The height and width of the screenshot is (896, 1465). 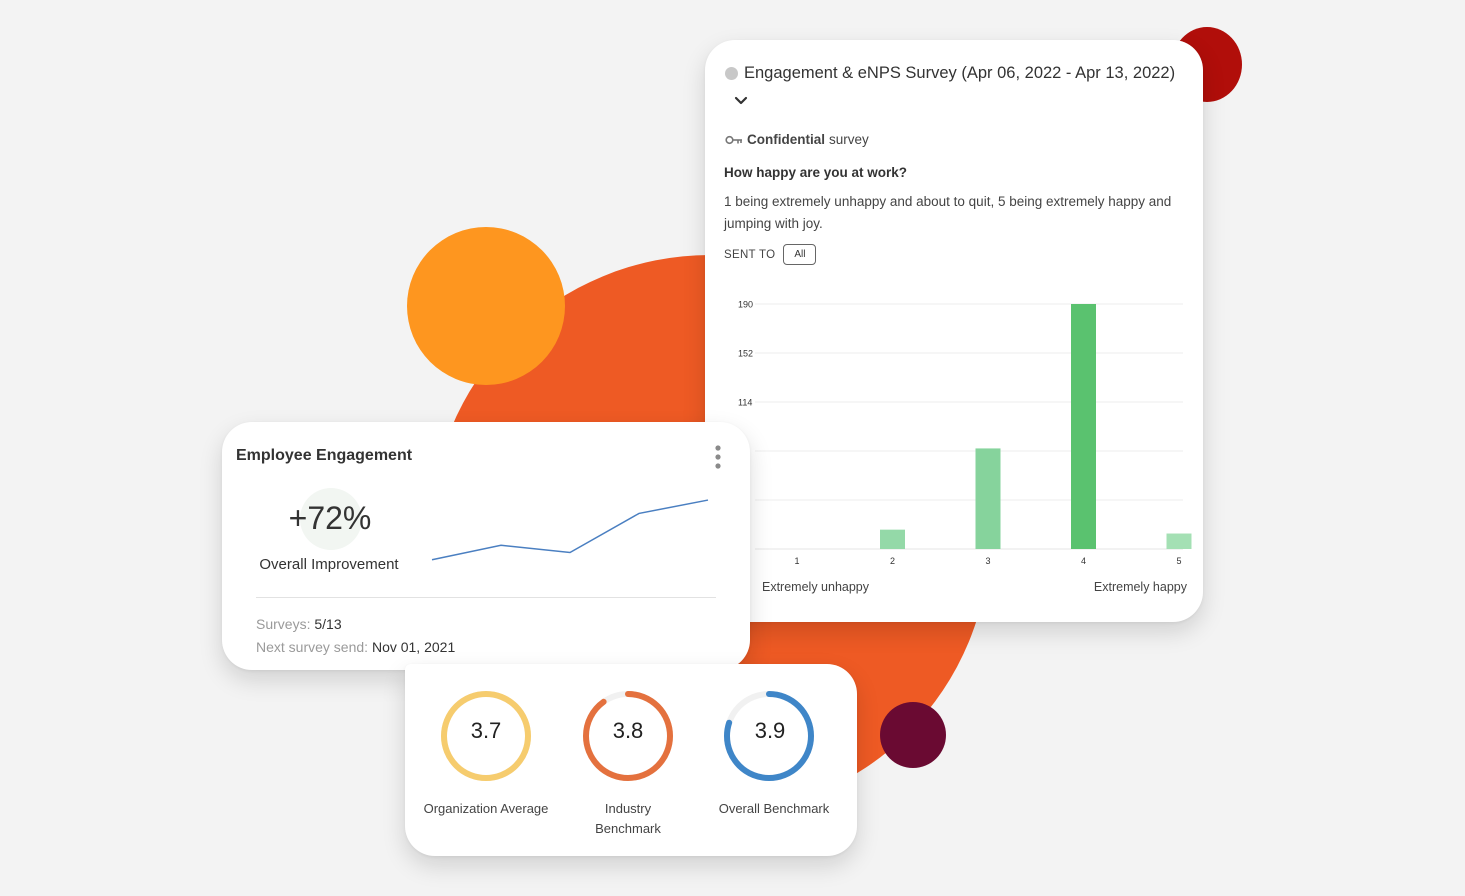 What do you see at coordinates (750, 254) in the screenshot?
I see `sent-to-label: SENT TO` at bounding box center [750, 254].